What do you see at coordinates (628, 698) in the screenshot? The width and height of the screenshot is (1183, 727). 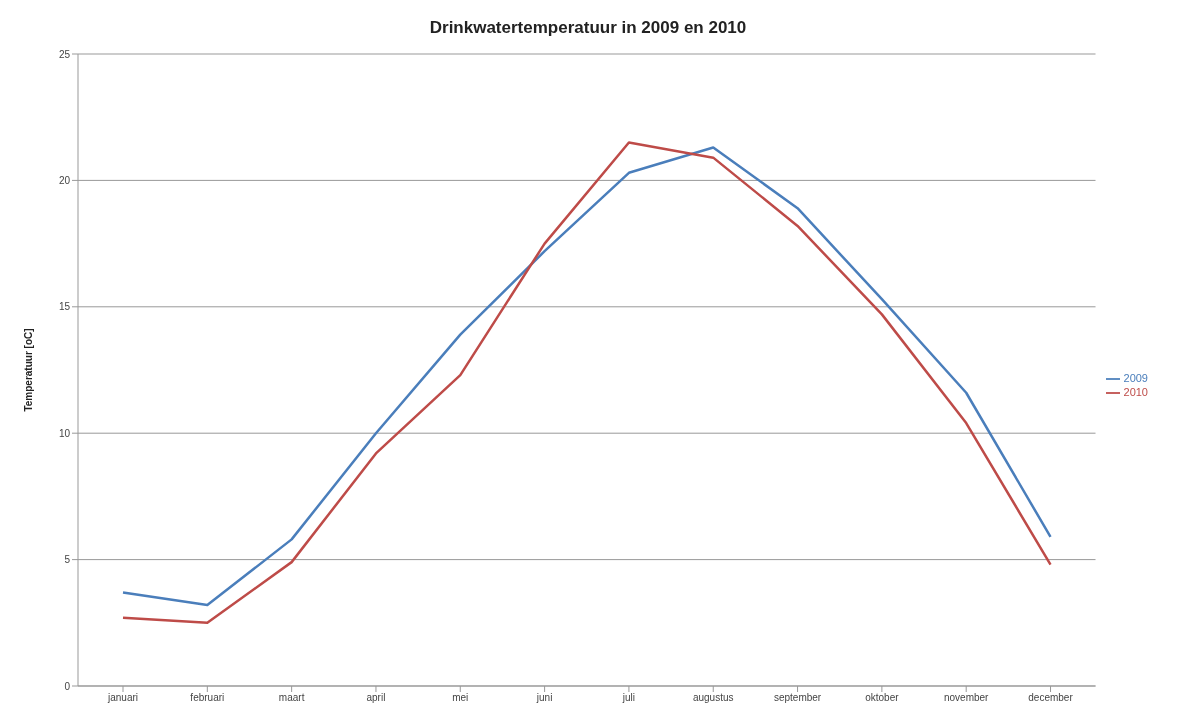 I see `x-tick-label: juli` at bounding box center [628, 698].